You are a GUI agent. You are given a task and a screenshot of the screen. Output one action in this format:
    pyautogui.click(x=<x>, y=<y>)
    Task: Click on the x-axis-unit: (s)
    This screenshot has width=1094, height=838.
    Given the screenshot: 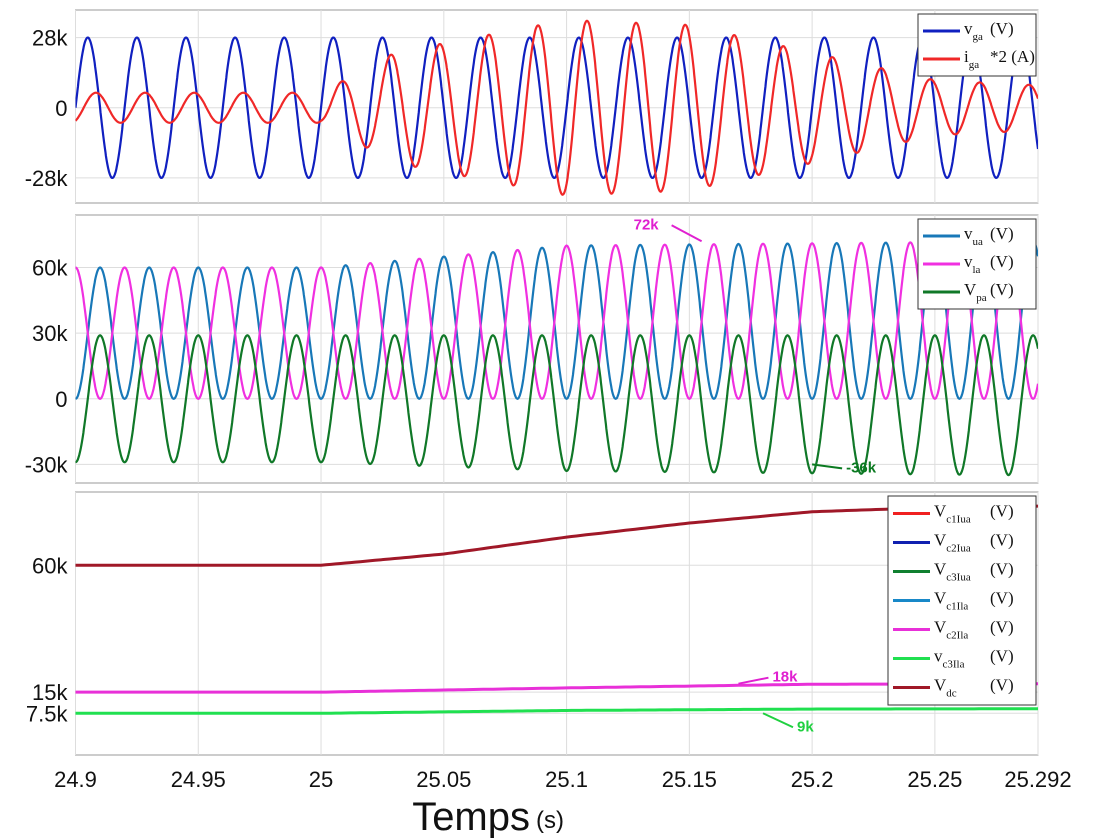 What is the action you would take?
    pyautogui.click(x=550, y=820)
    